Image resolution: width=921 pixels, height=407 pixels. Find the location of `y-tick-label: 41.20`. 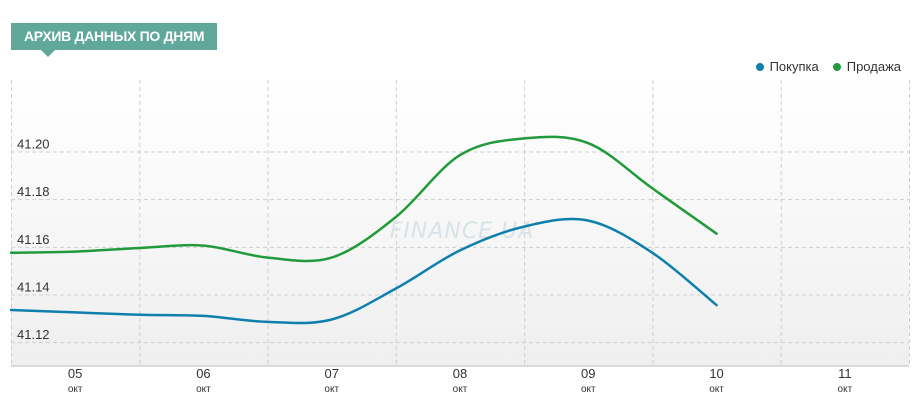

y-tick-label: 41.20 is located at coordinates (33, 144).